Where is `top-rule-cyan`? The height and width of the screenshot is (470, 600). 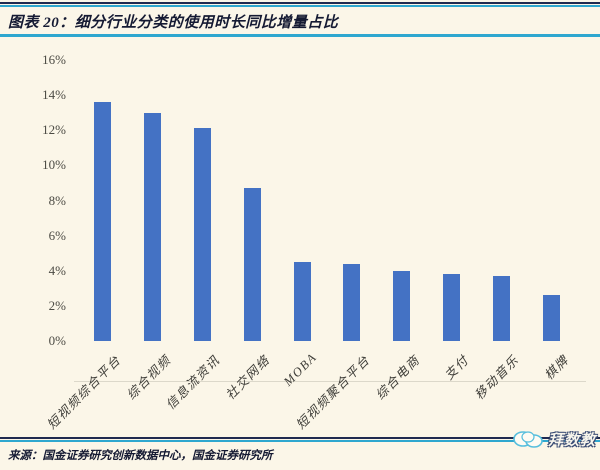
top-rule-cyan is located at coordinates (300, 6).